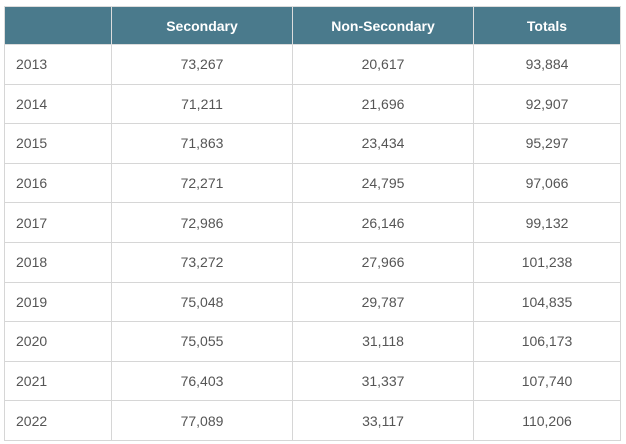 This screenshot has height=444, width=626. Describe the element at coordinates (383, 262) in the screenshot. I see `non-secondary-cell: 27,966` at that location.